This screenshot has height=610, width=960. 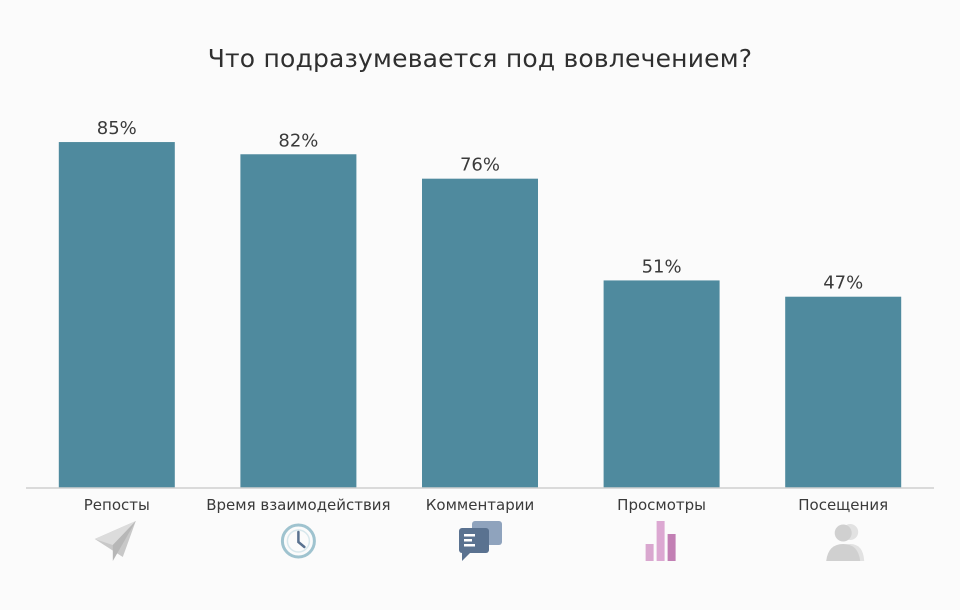 I want to click on chat-bubbles-icon, so click(x=480, y=541).